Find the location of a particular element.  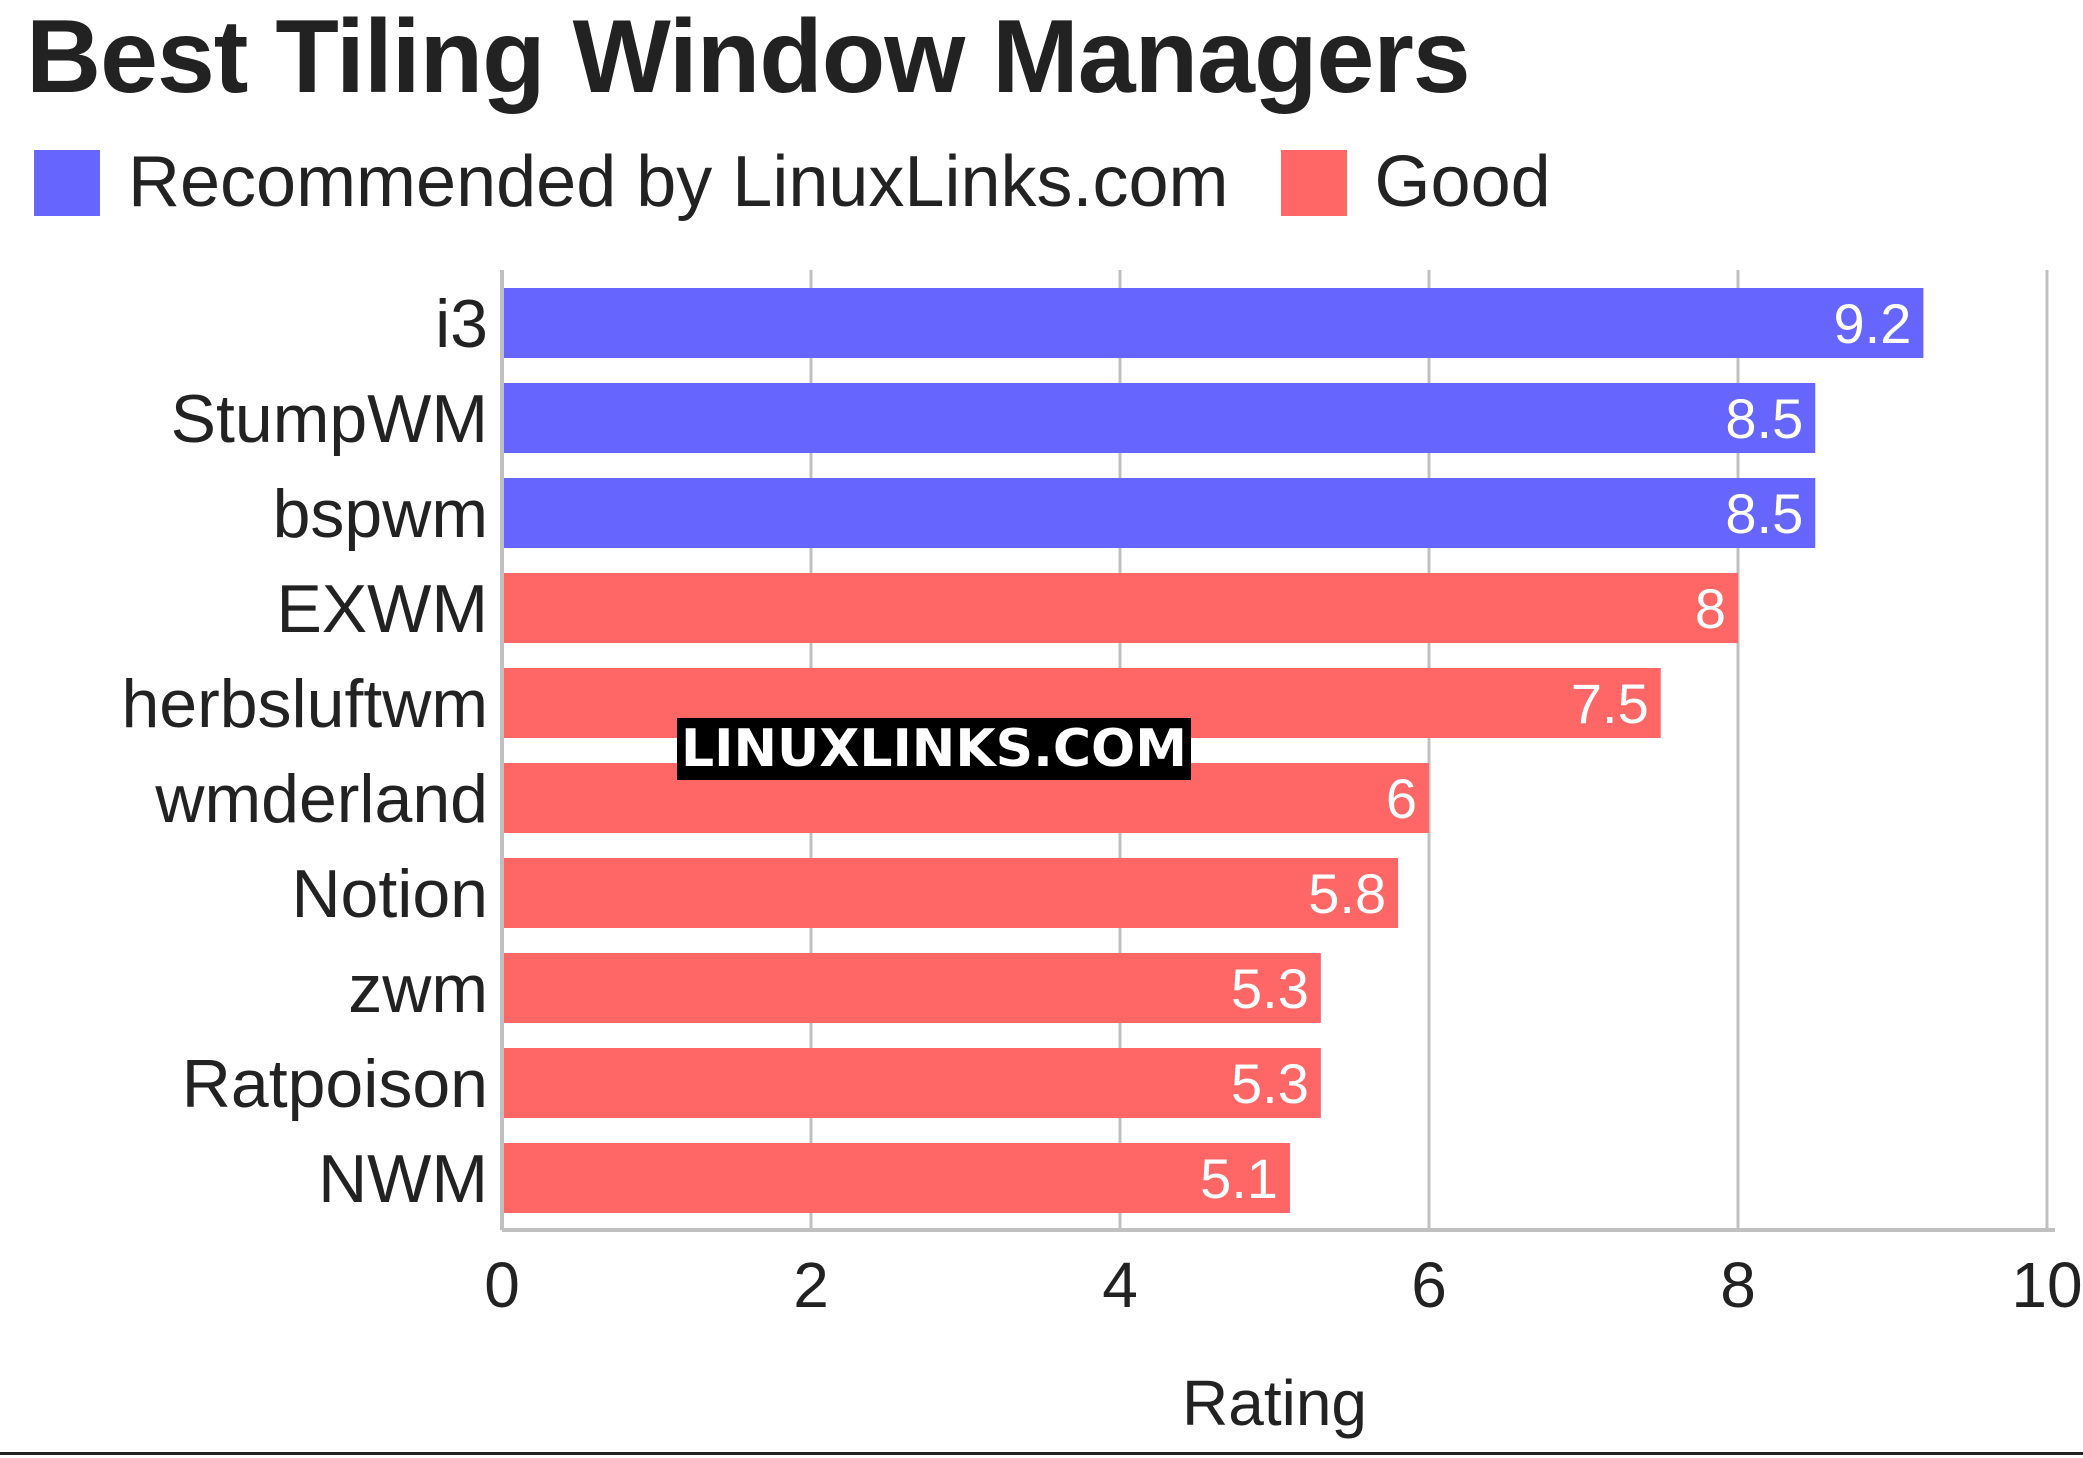

bar-value-label: 8 is located at coordinates (1710, 608).